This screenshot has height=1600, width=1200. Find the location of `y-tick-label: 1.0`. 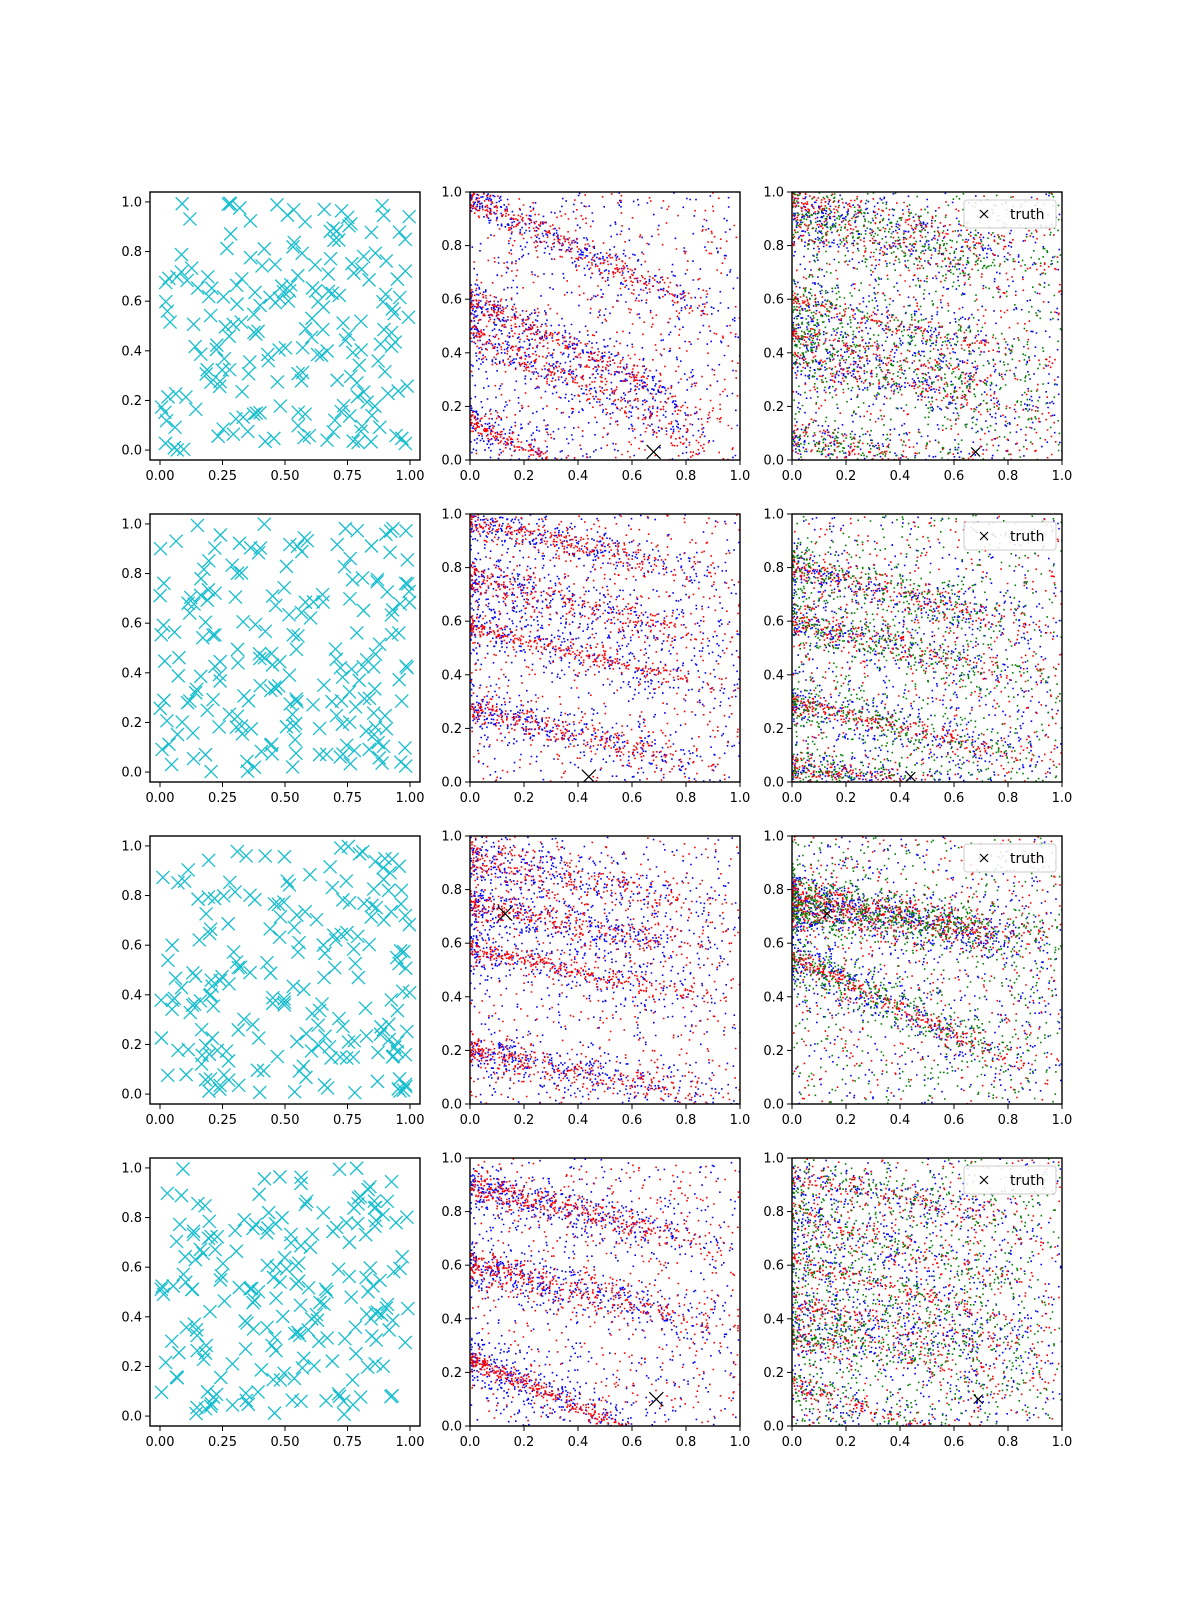

y-tick-label: 1.0 is located at coordinates (131, 202).